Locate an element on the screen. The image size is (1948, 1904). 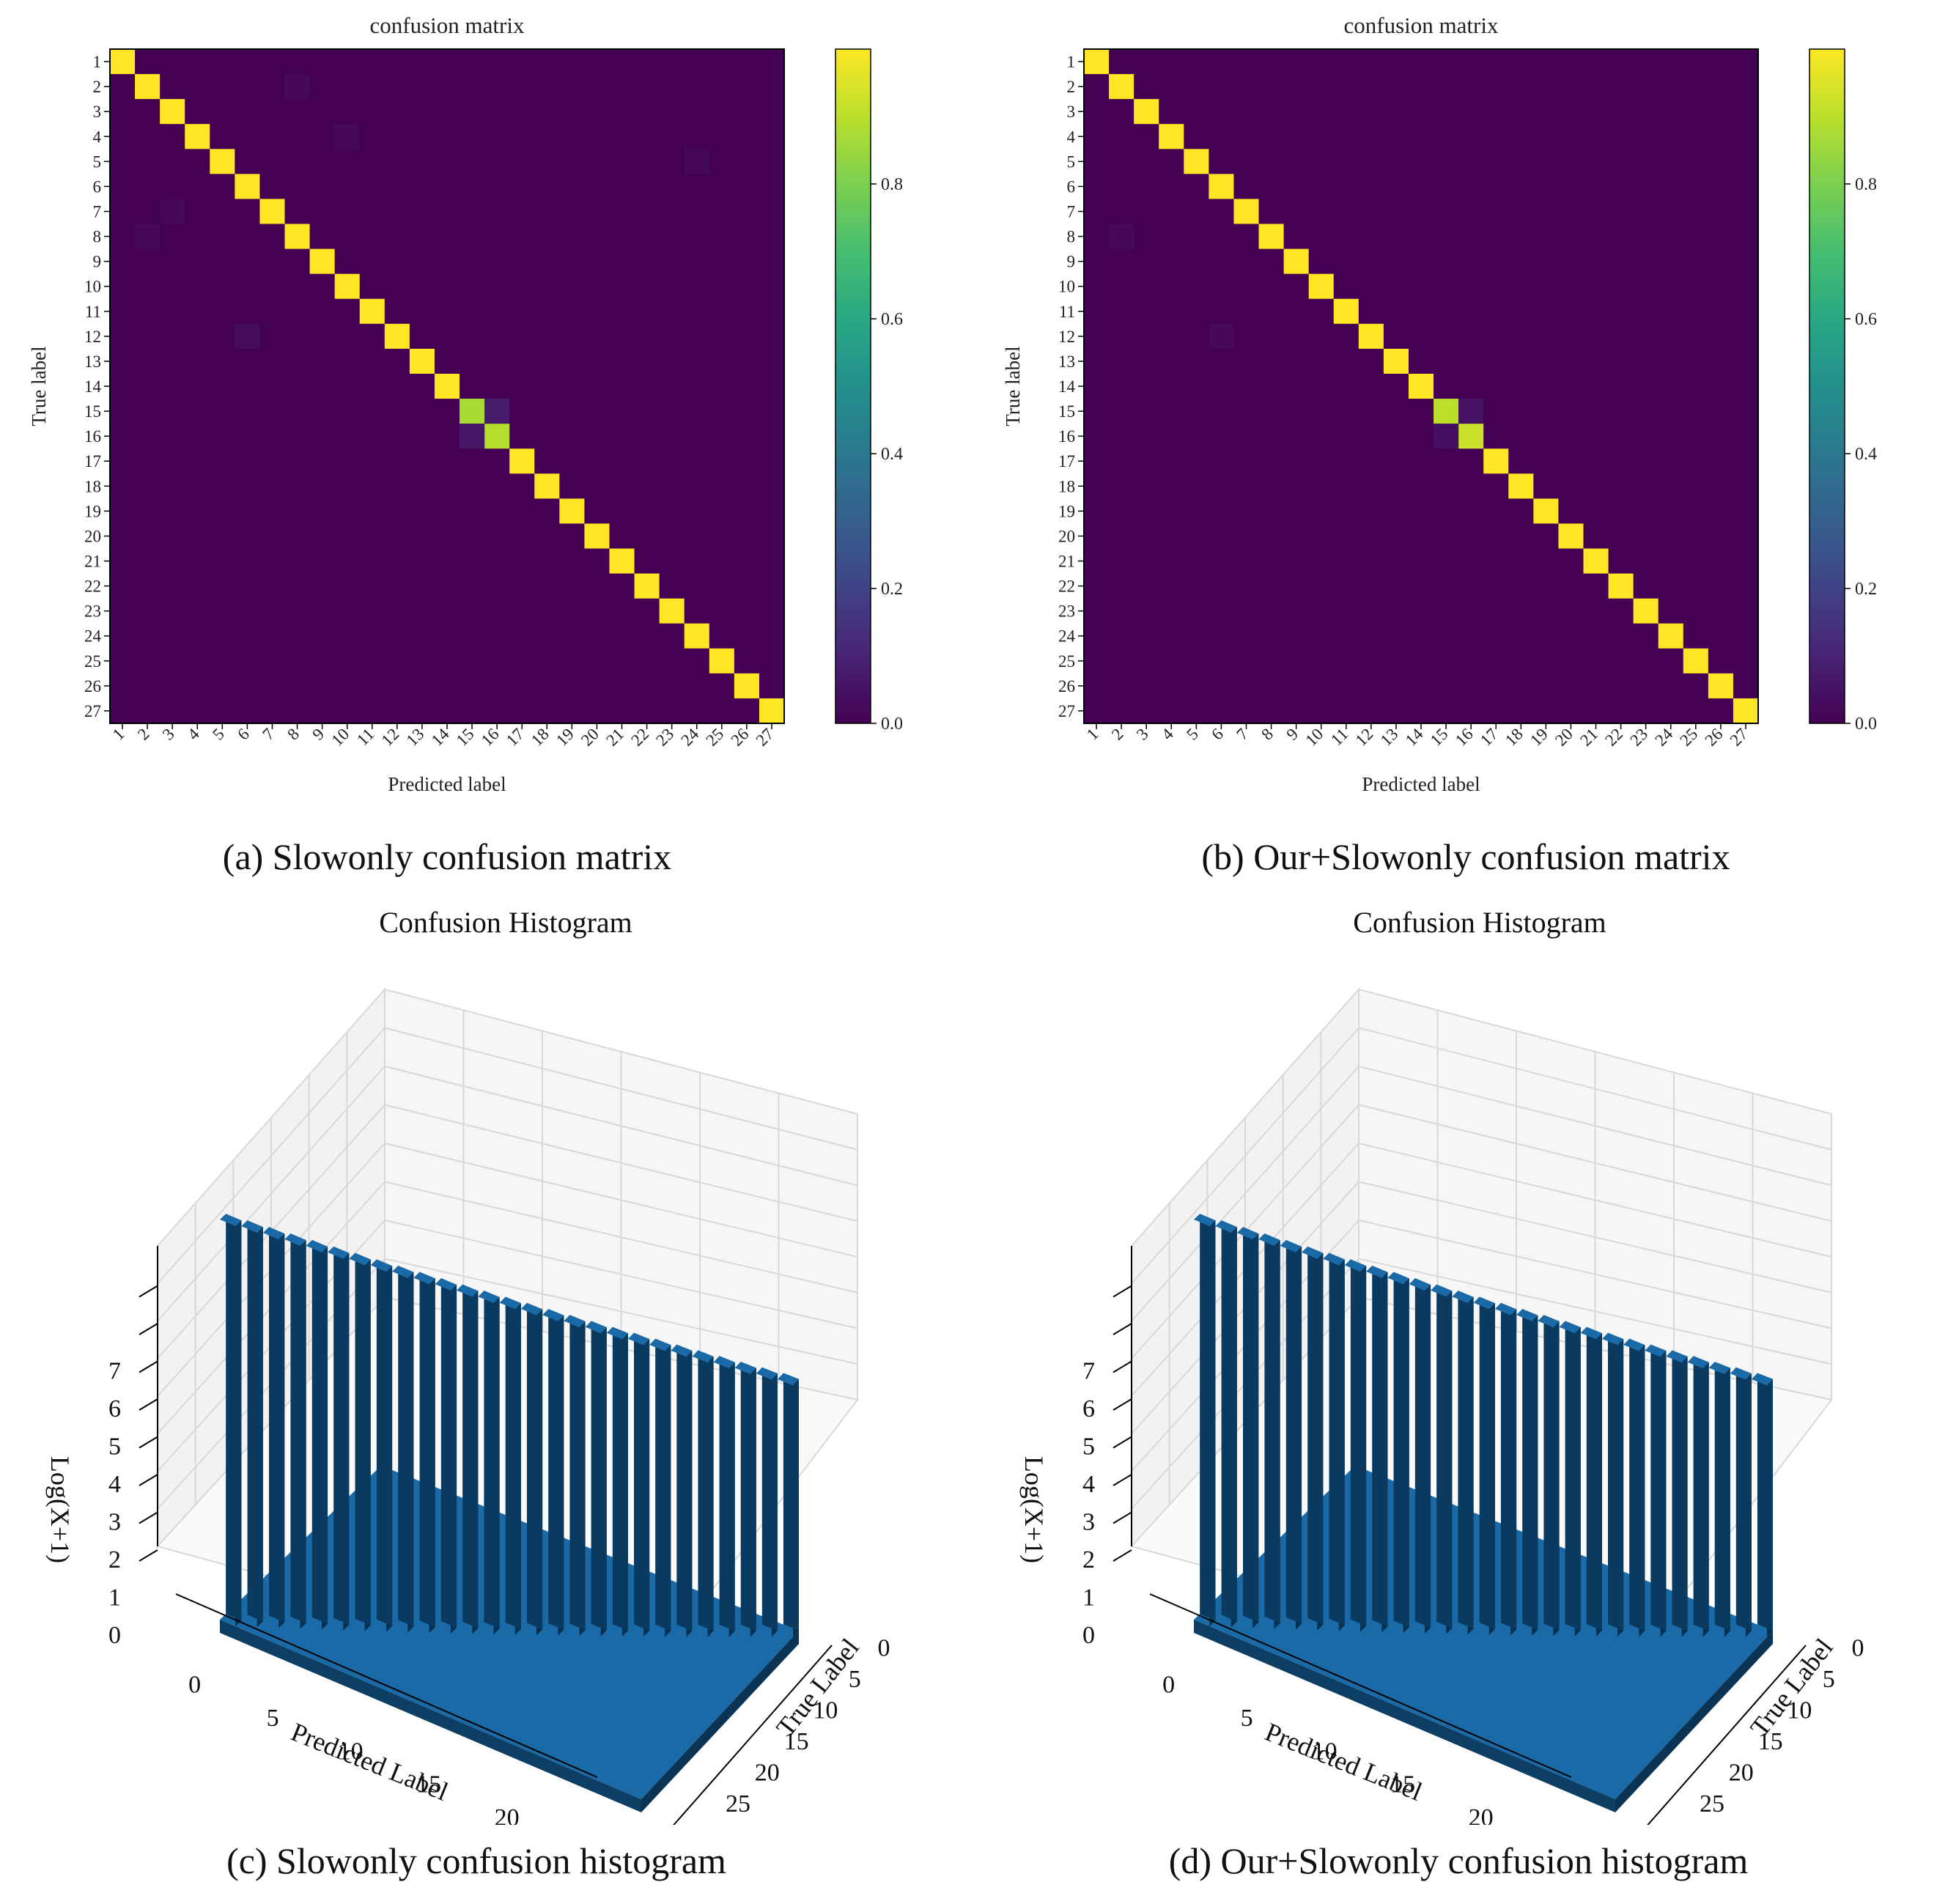
x-tick-label: 5 is located at coordinates (218, 734).